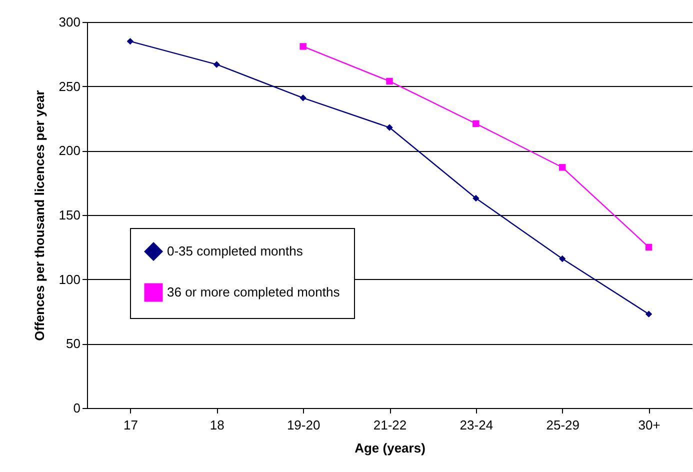 The image size is (693, 472). I want to click on x-axis-title: Age (years), so click(390, 448).